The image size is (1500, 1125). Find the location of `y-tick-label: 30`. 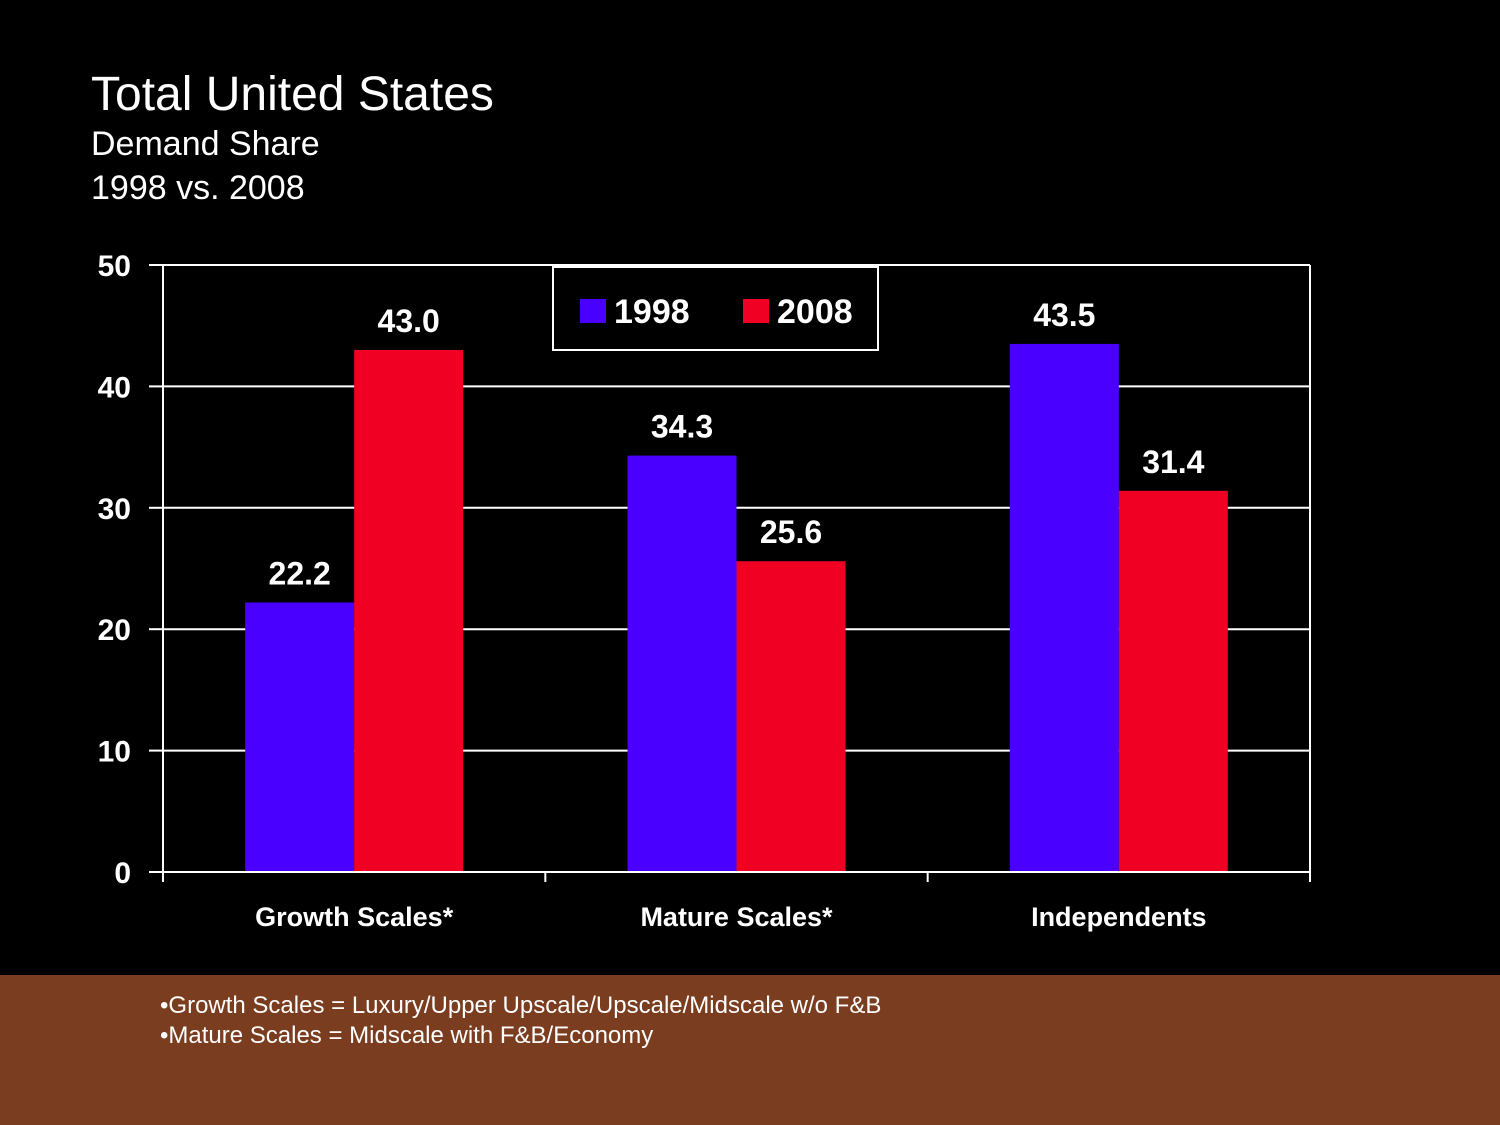

y-tick-label: 30 is located at coordinates (114, 509).